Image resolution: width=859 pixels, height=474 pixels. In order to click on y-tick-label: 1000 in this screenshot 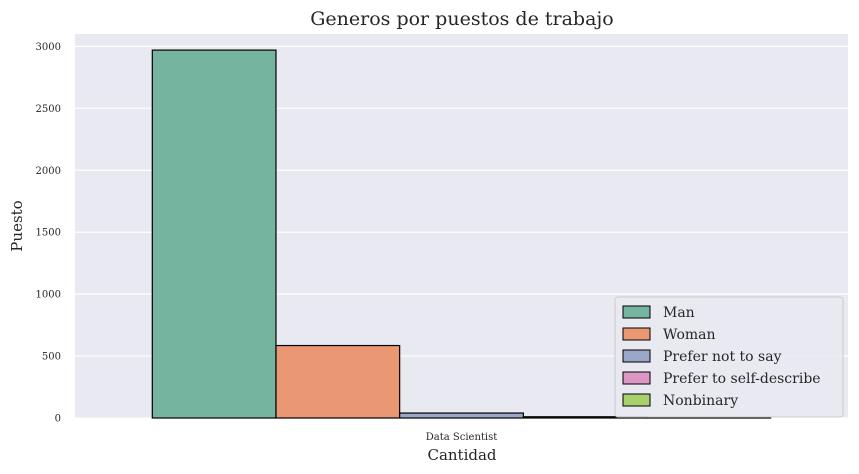, I will do `click(48, 295)`.